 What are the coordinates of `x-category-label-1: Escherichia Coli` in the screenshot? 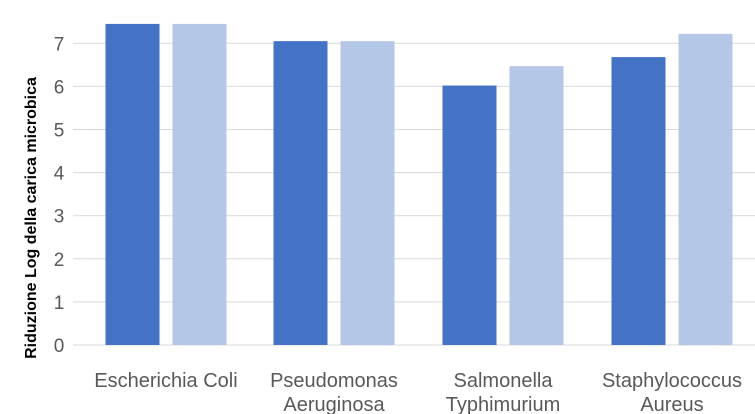 It's located at (165, 381).